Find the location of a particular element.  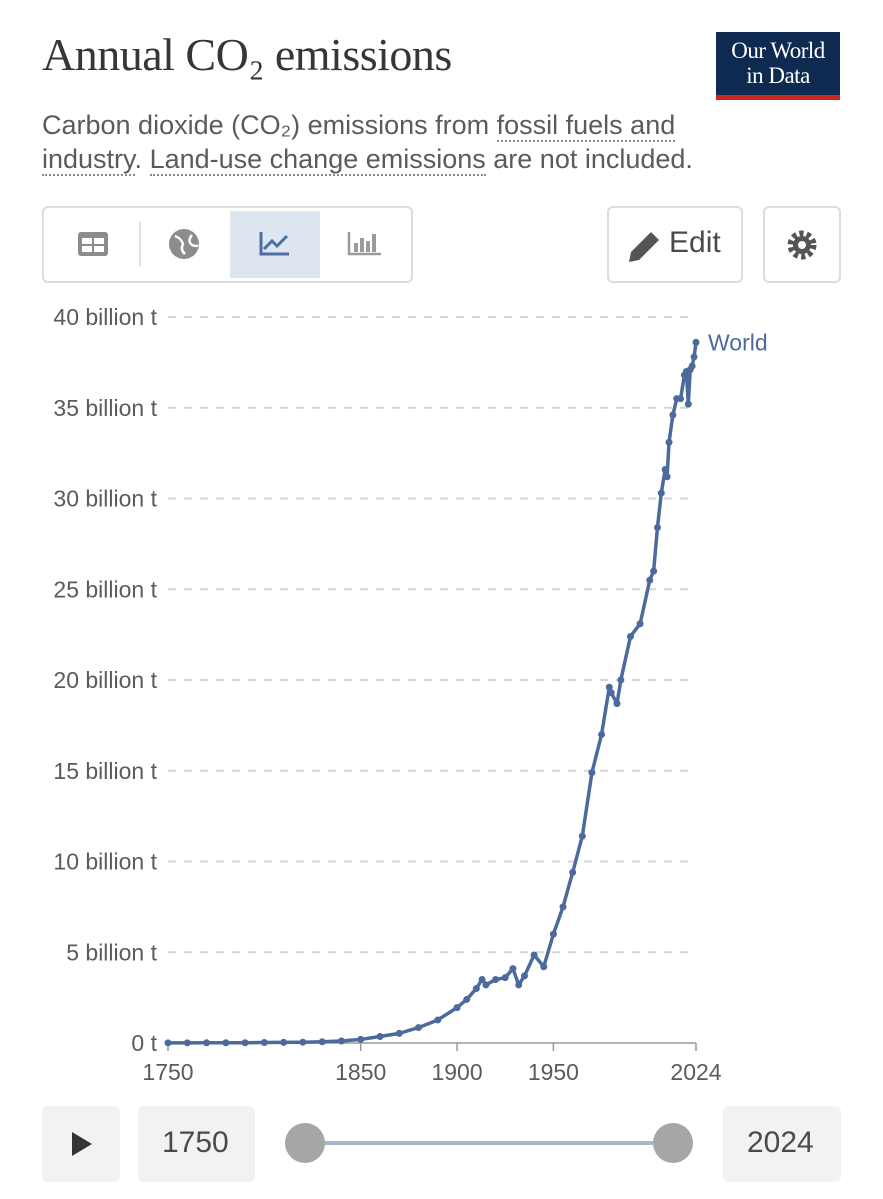

subtitle-text: Carbon dioxide (CO₂) emissions from is located at coordinates (269, 125).